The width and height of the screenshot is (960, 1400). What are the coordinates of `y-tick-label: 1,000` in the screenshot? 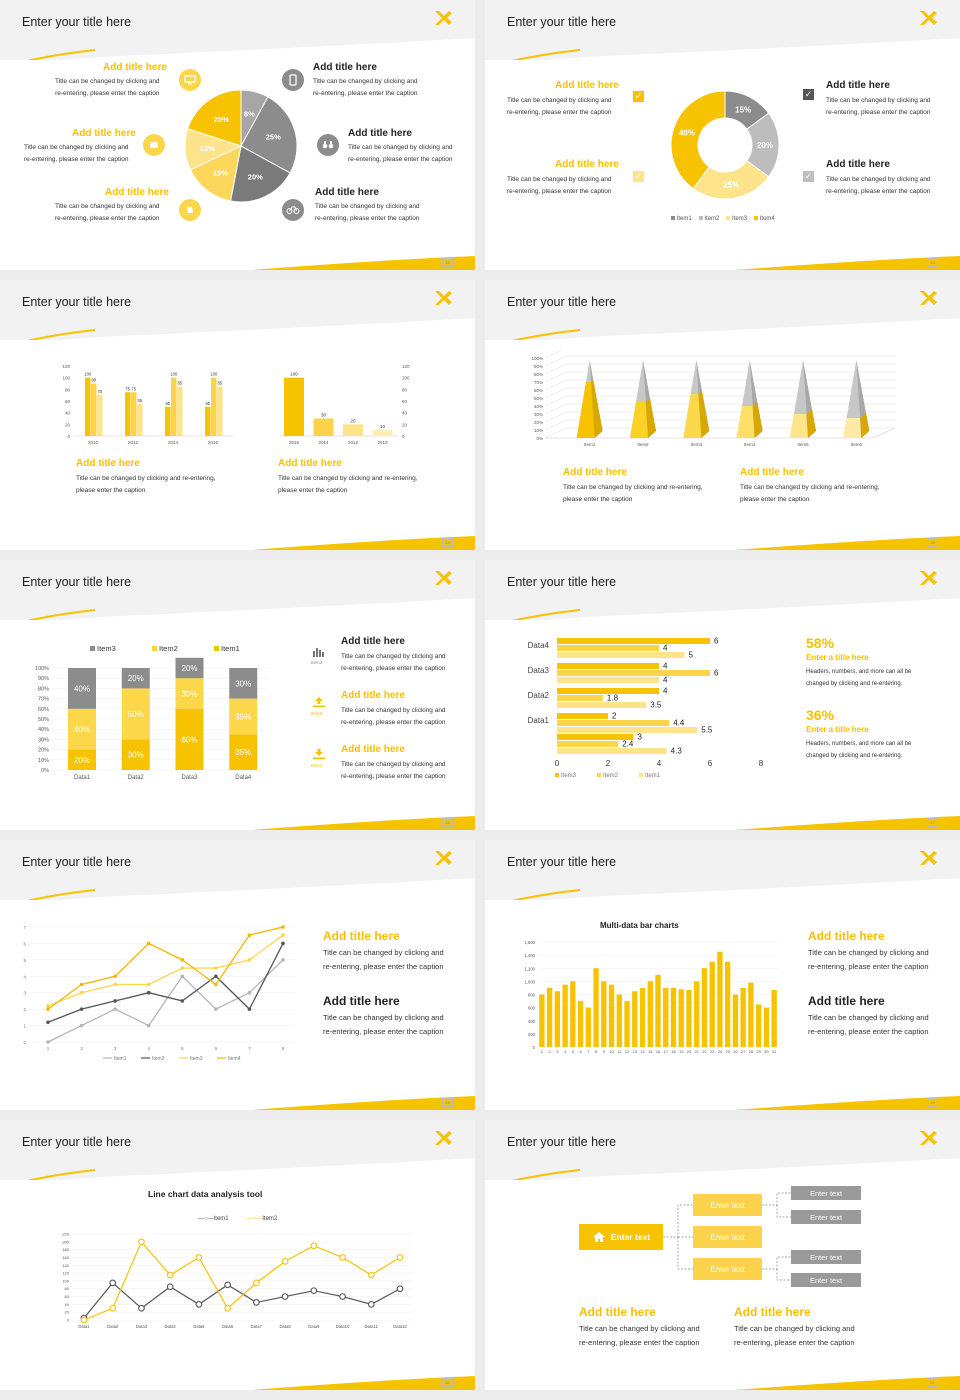 It's located at (530, 981).